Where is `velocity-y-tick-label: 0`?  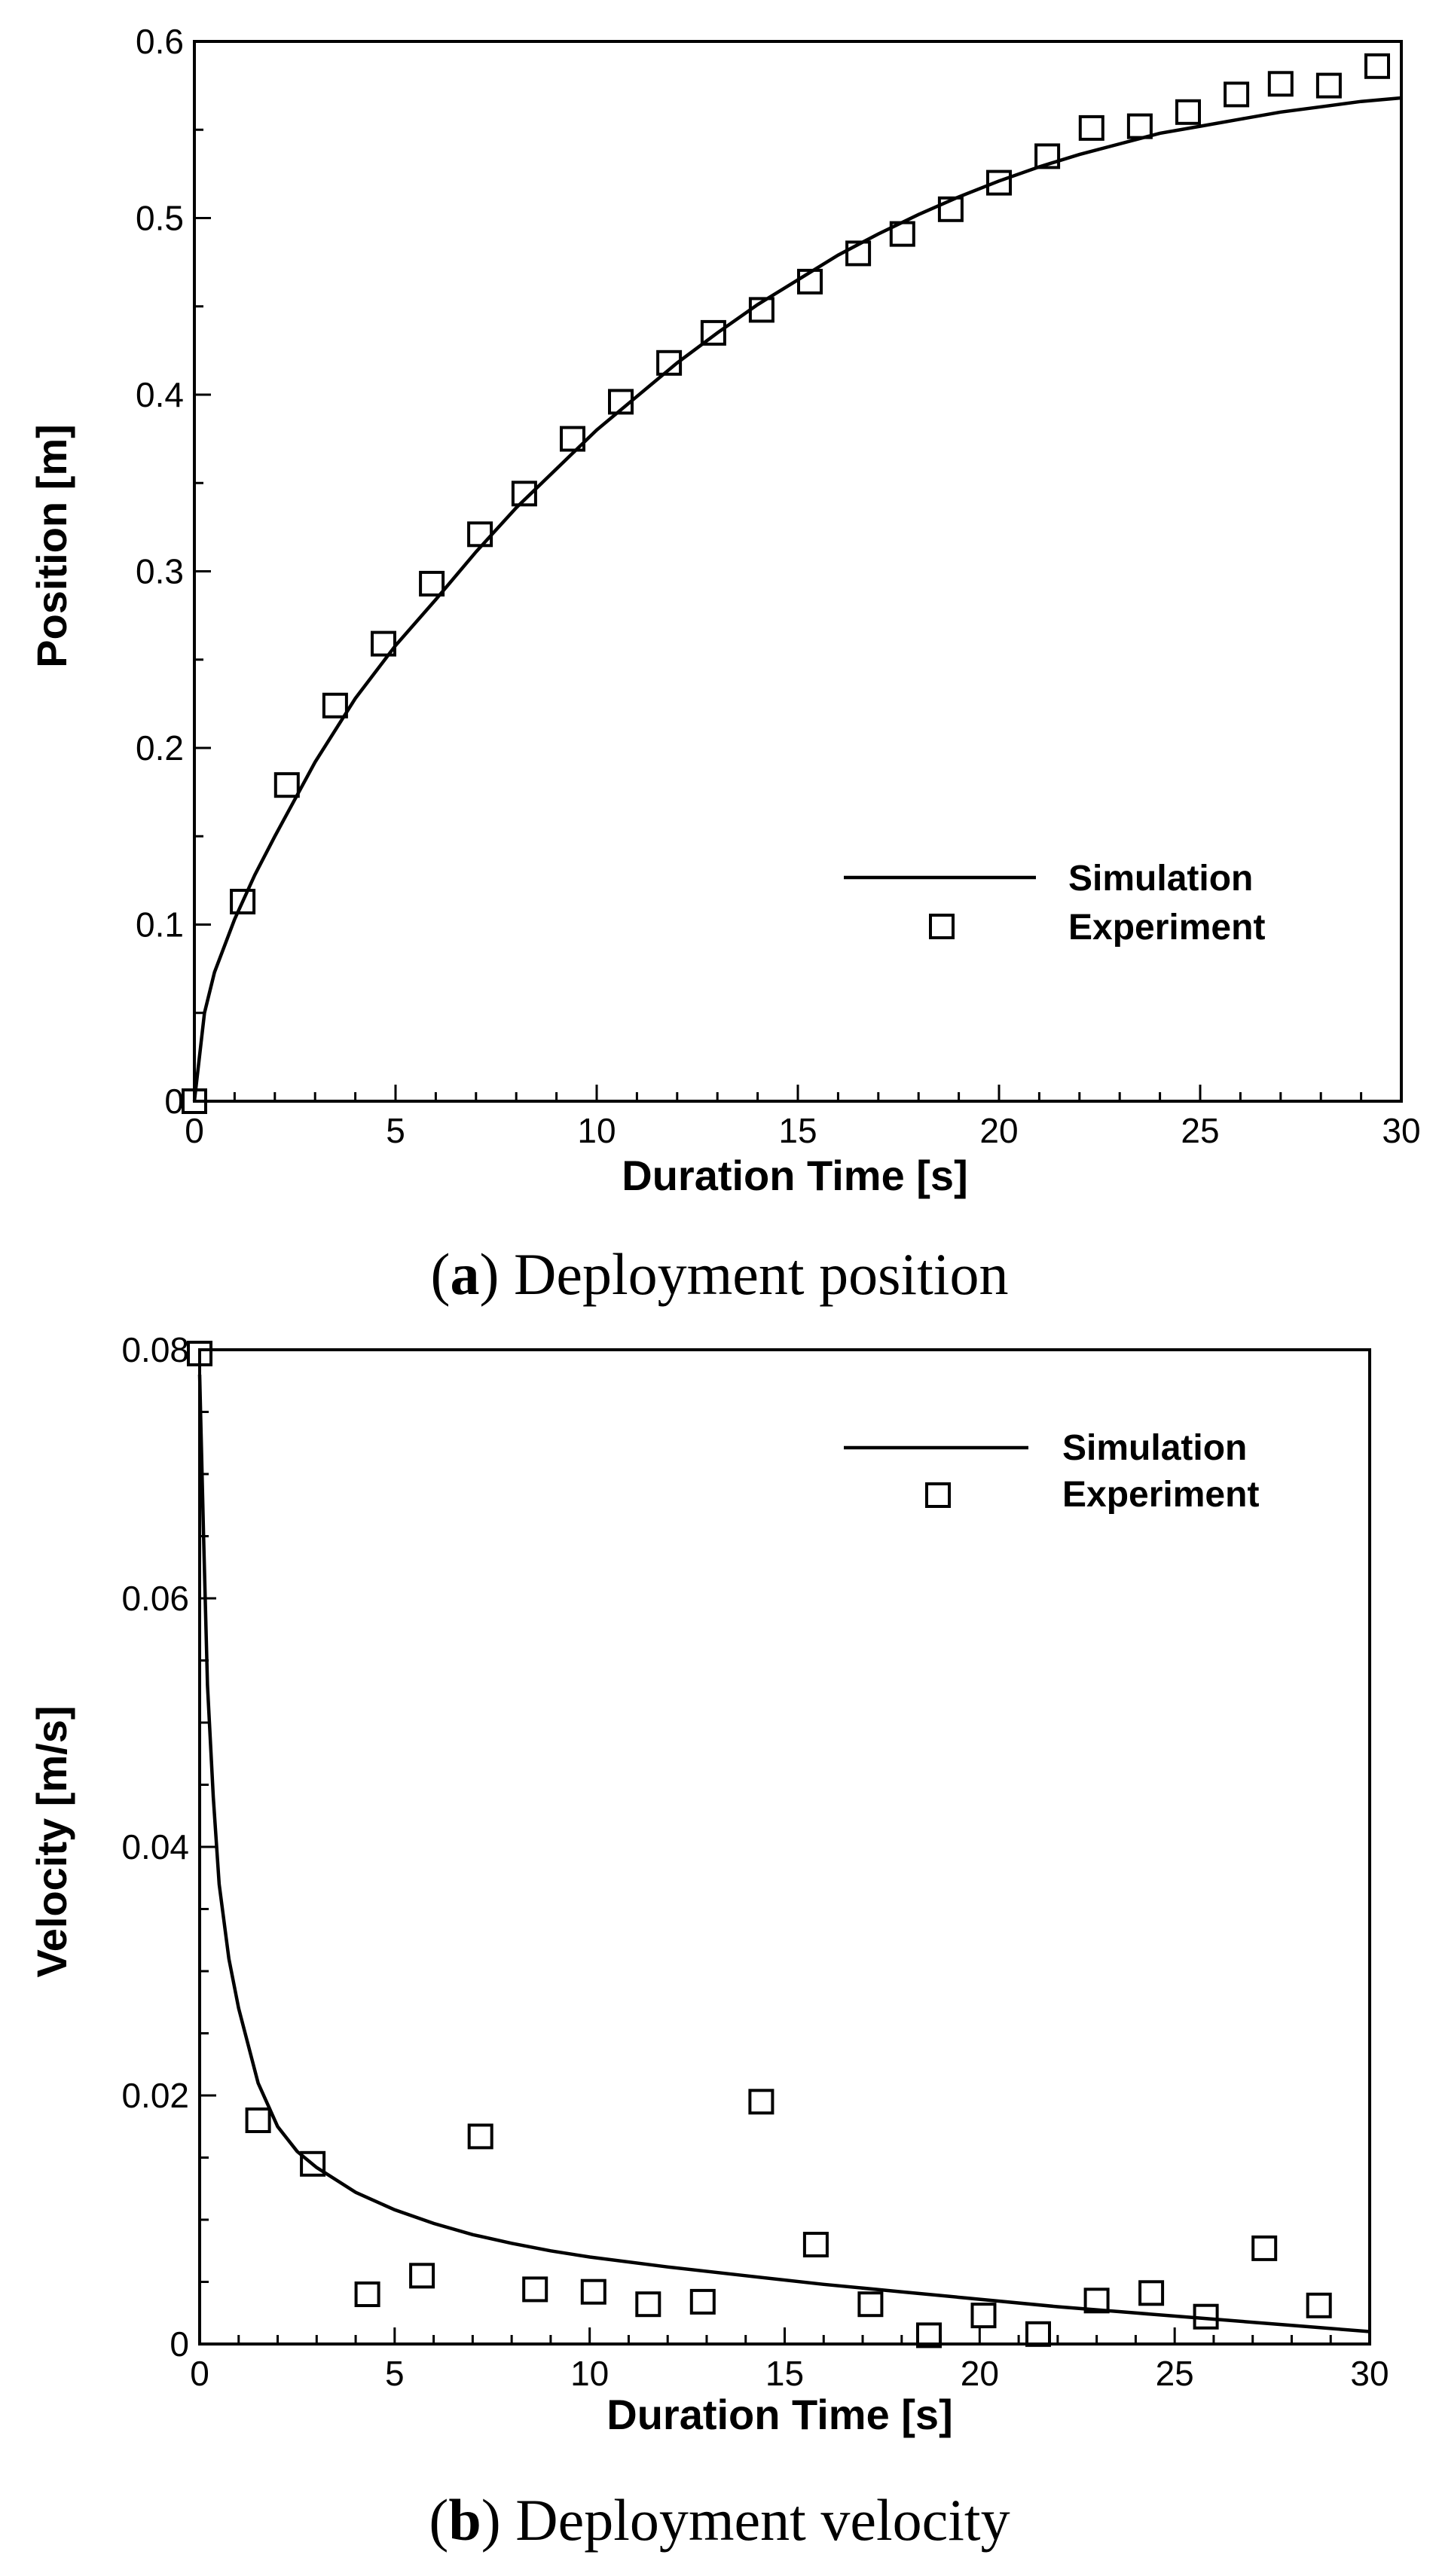 velocity-y-tick-label: 0 is located at coordinates (179, 2344).